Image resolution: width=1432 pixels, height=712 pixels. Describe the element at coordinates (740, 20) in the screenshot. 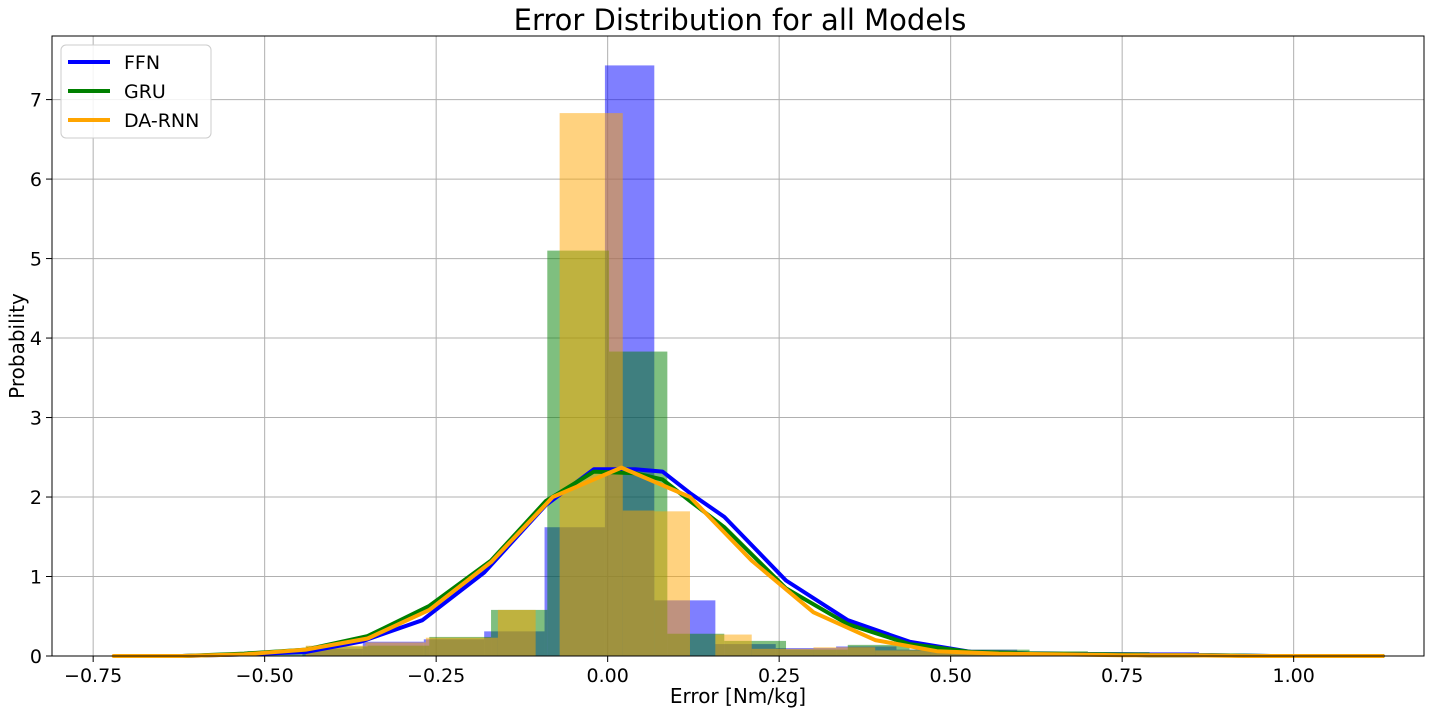

I see `chart-title: Error Distribution for all Models` at that location.